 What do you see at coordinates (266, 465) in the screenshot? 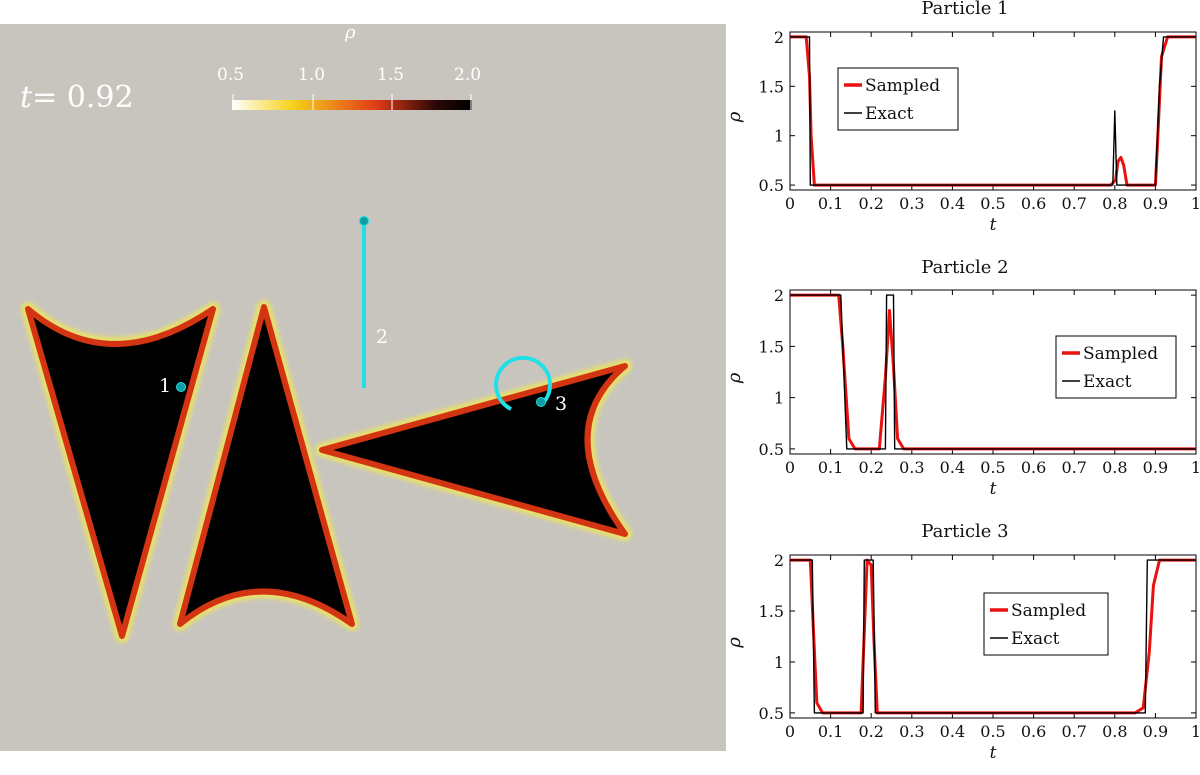
I see `density-blob-middle` at bounding box center [266, 465].